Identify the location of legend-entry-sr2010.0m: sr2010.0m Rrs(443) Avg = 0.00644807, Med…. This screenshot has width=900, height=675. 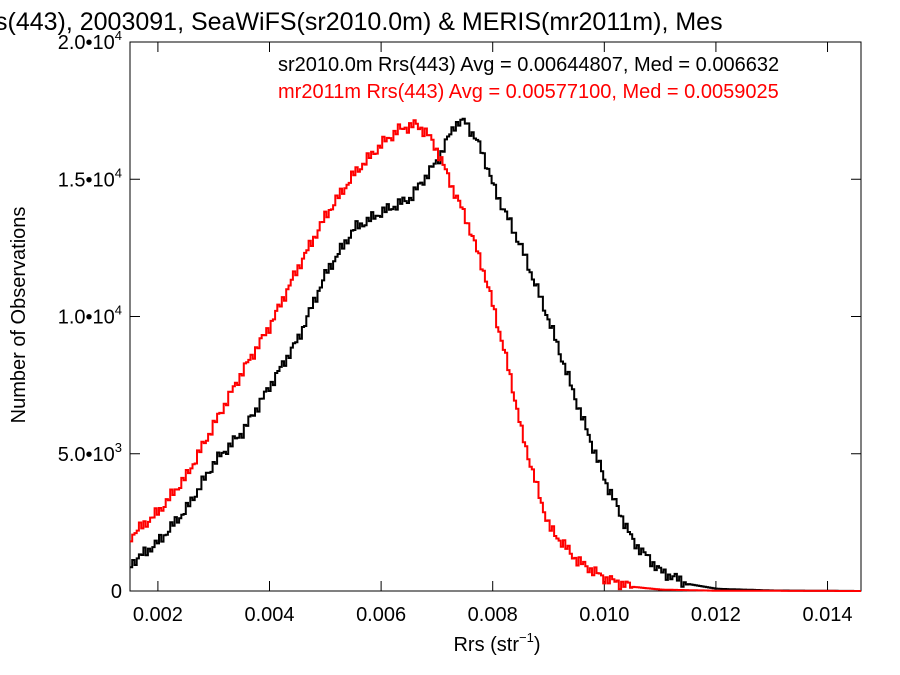
(528, 65).